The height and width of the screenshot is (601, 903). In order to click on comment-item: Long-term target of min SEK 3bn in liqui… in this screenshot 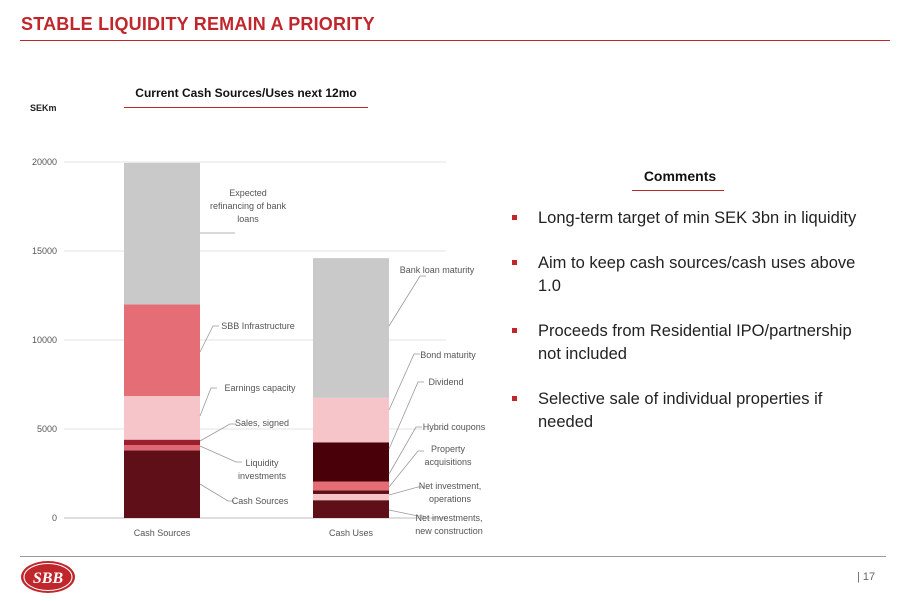, I will do `click(692, 218)`.